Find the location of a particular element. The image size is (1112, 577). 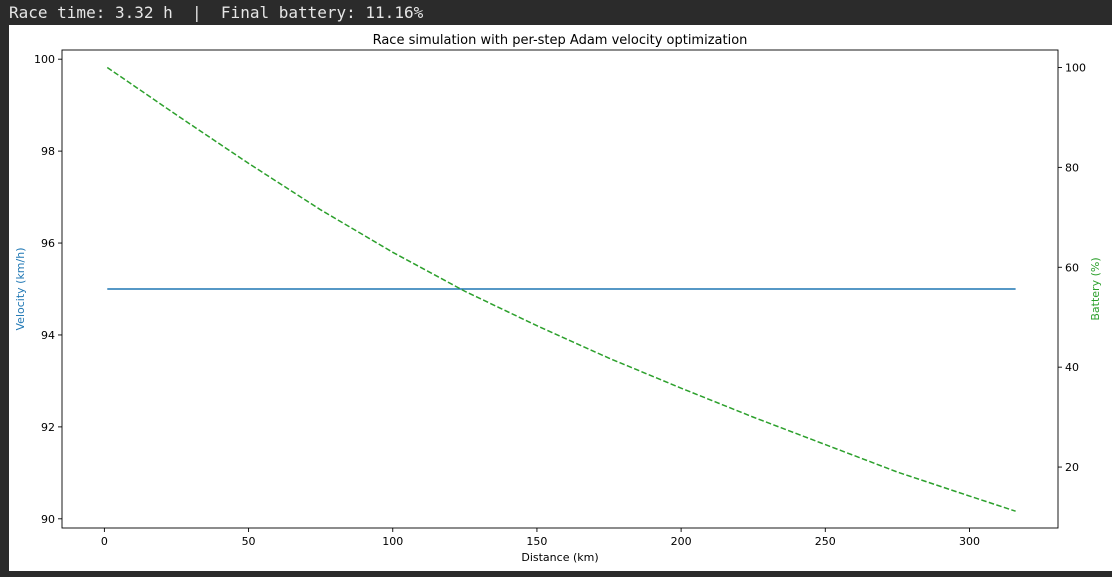

y-left-tick-label: 100 is located at coordinates (44, 59).